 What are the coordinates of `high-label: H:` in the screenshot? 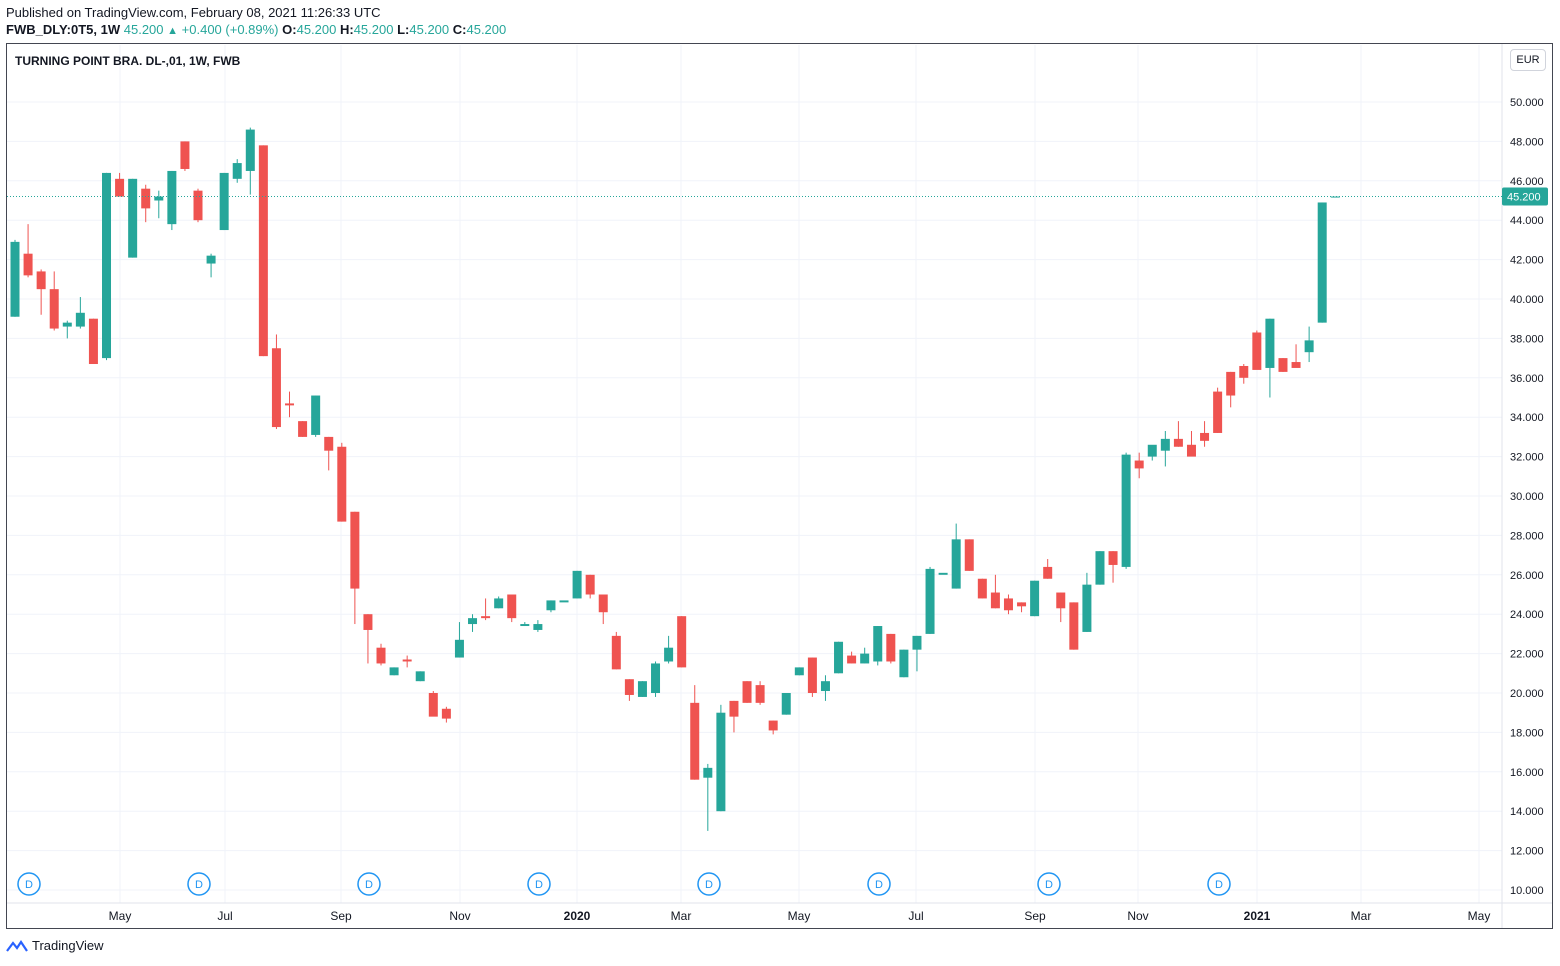 It's located at (346, 29).